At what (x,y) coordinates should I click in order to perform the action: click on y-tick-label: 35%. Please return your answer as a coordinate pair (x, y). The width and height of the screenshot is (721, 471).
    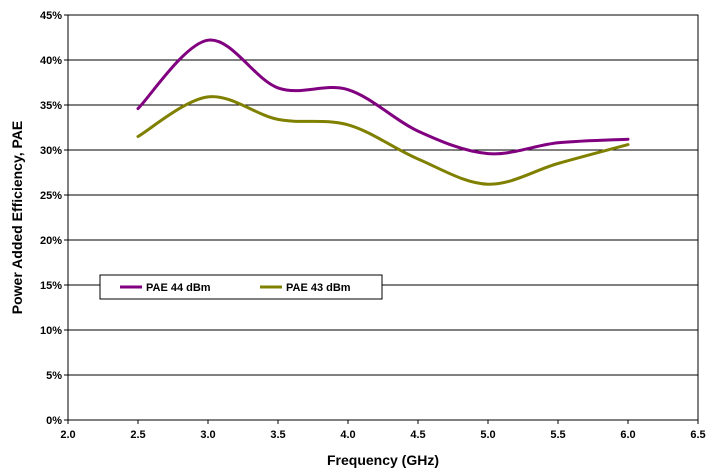
    Looking at the image, I should click on (51, 106).